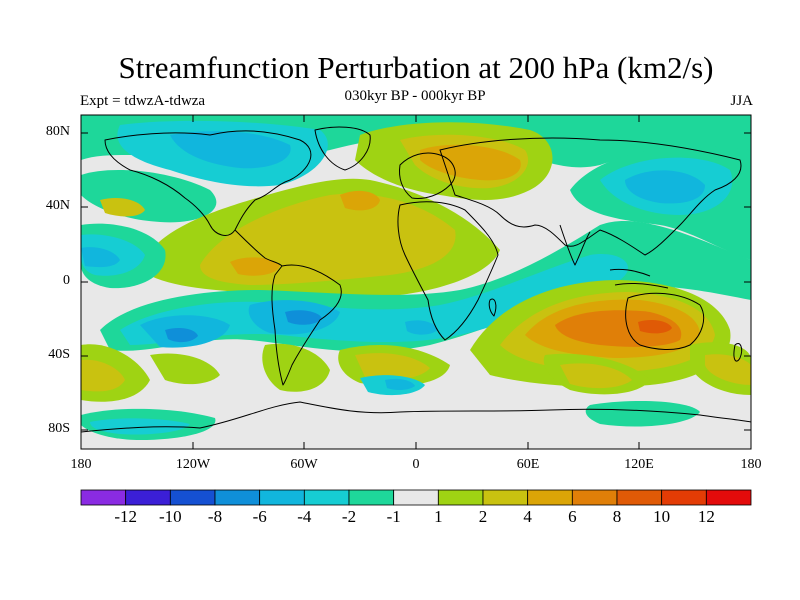 This screenshot has height=600, width=800. What do you see at coordinates (438, 516) in the screenshot?
I see `colorbar-label: 1` at bounding box center [438, 516].